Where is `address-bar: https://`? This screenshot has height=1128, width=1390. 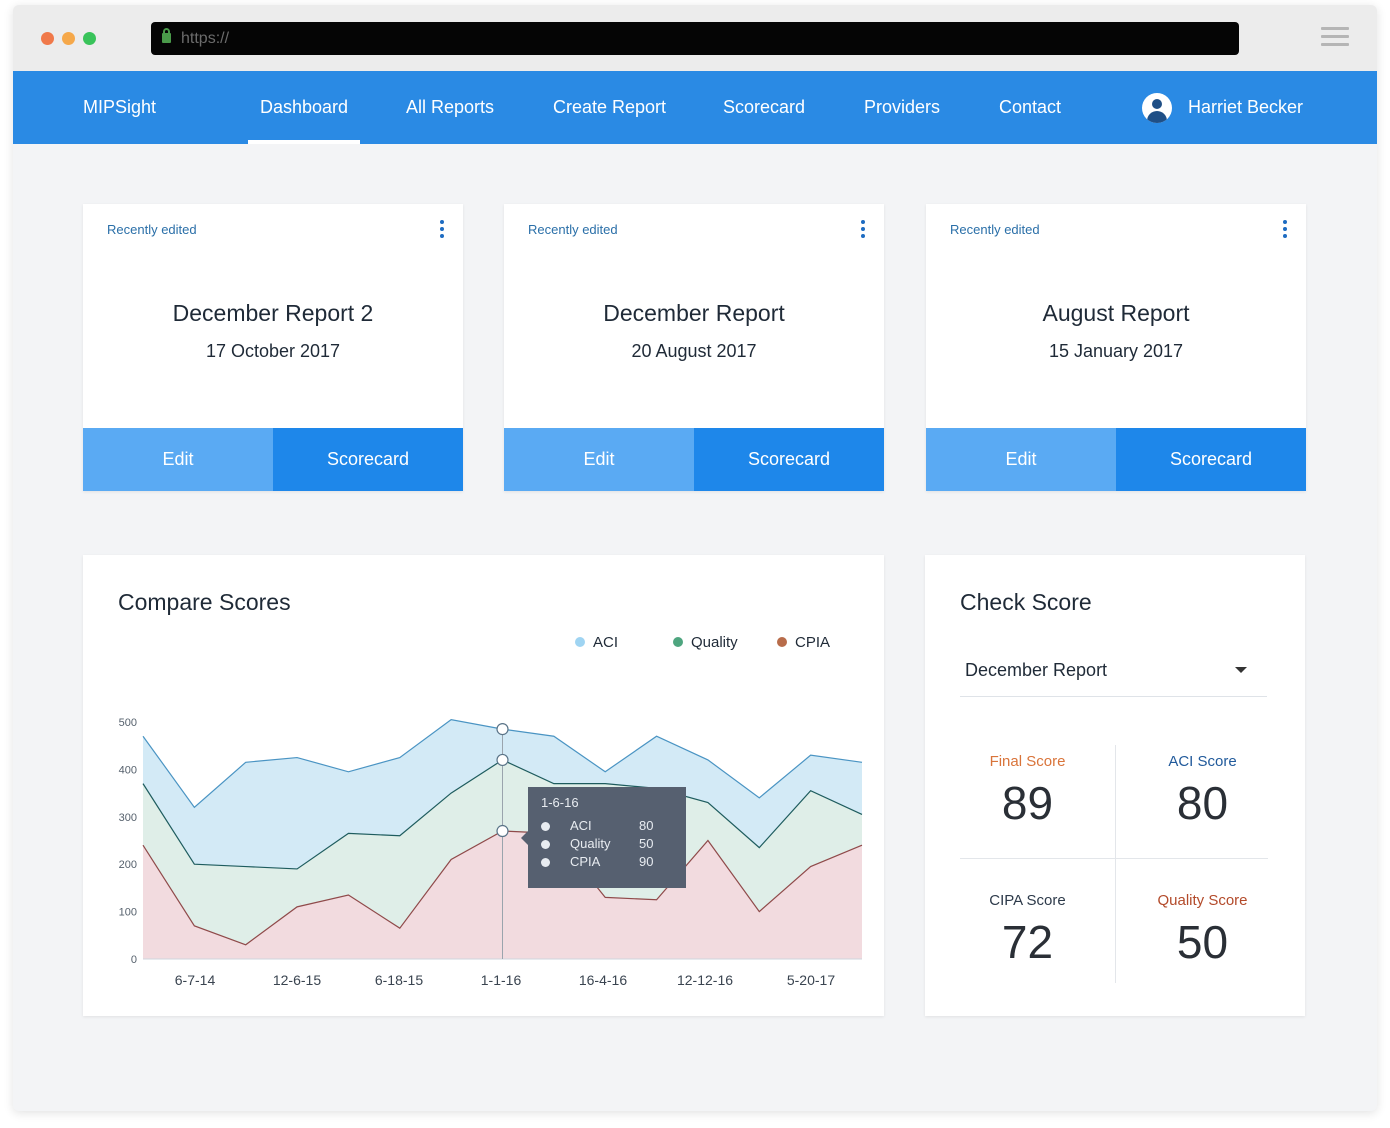
address-bar: https:// is located at coordinates (695, 38).